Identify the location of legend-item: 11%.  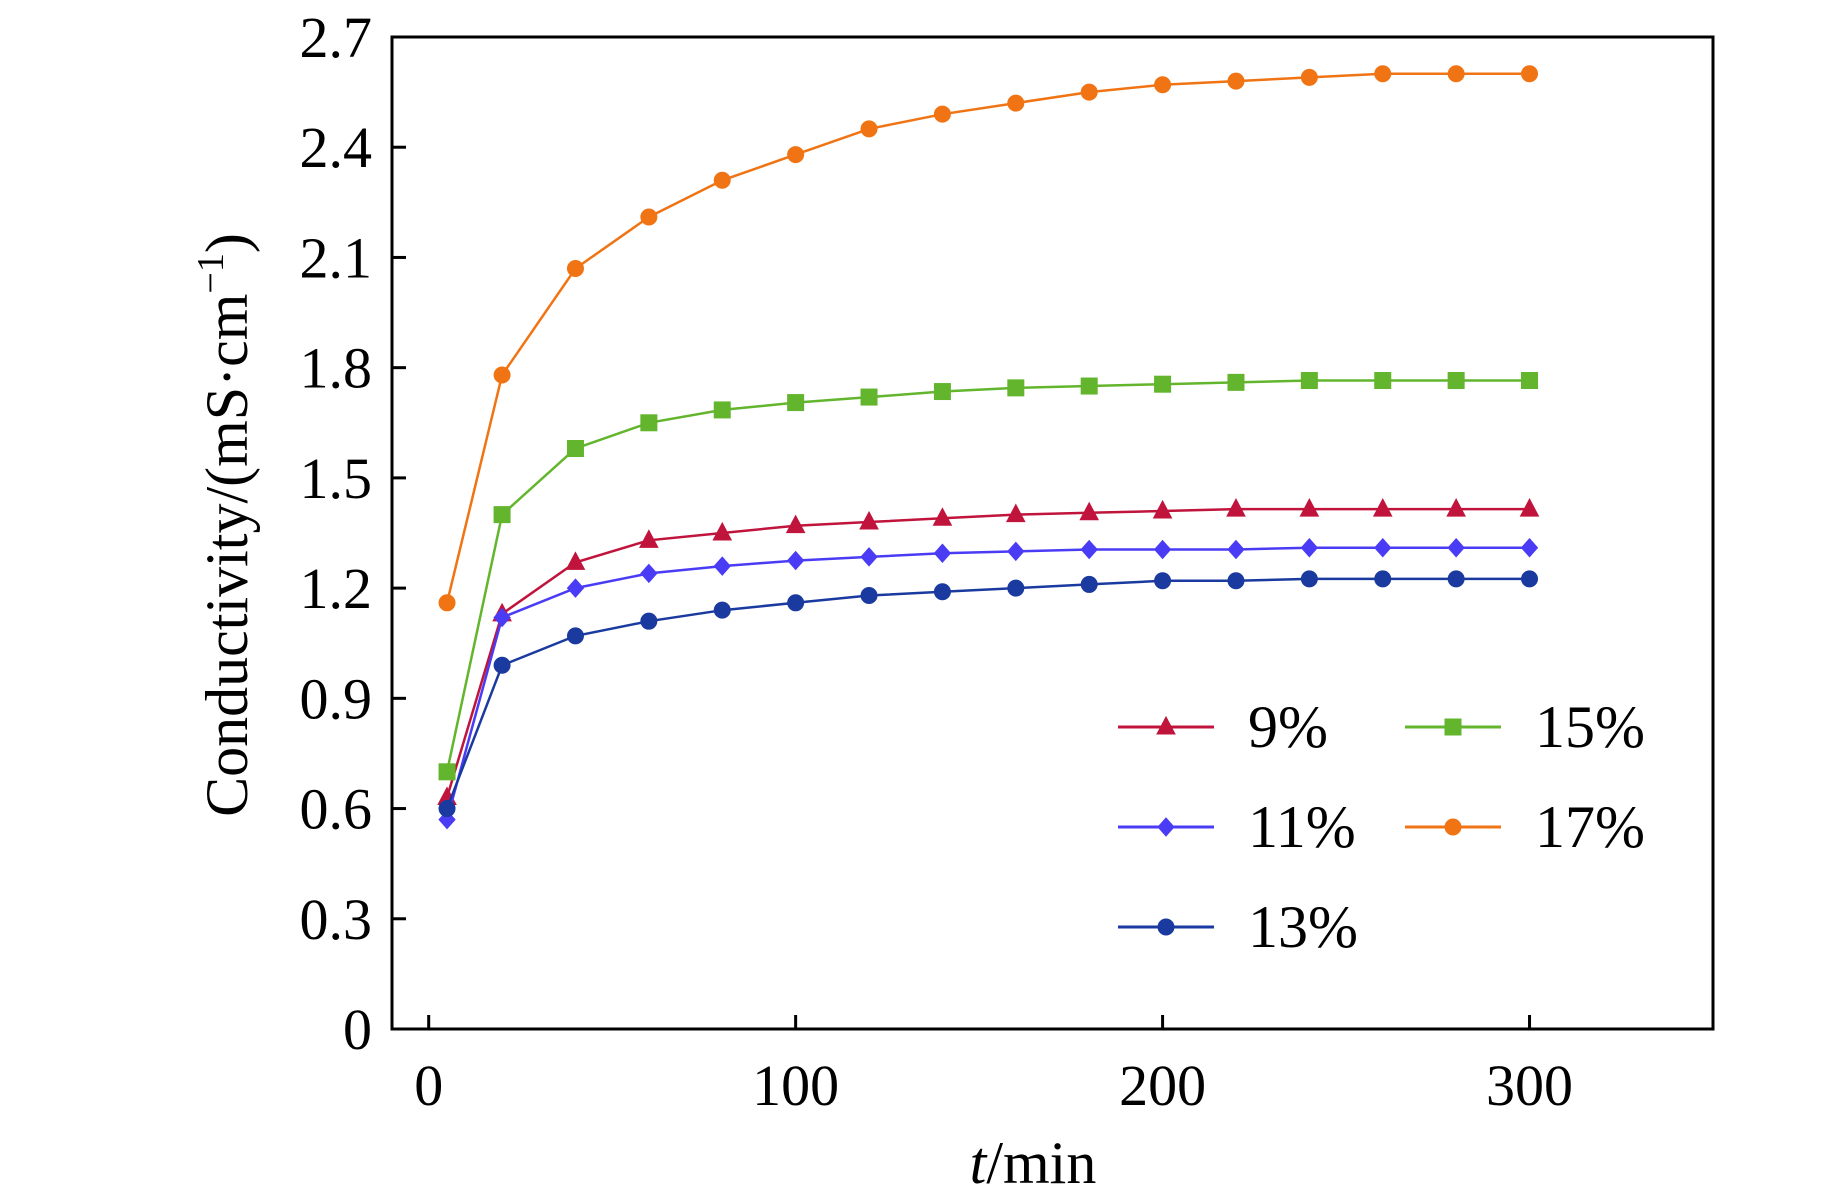
(1237, 827).